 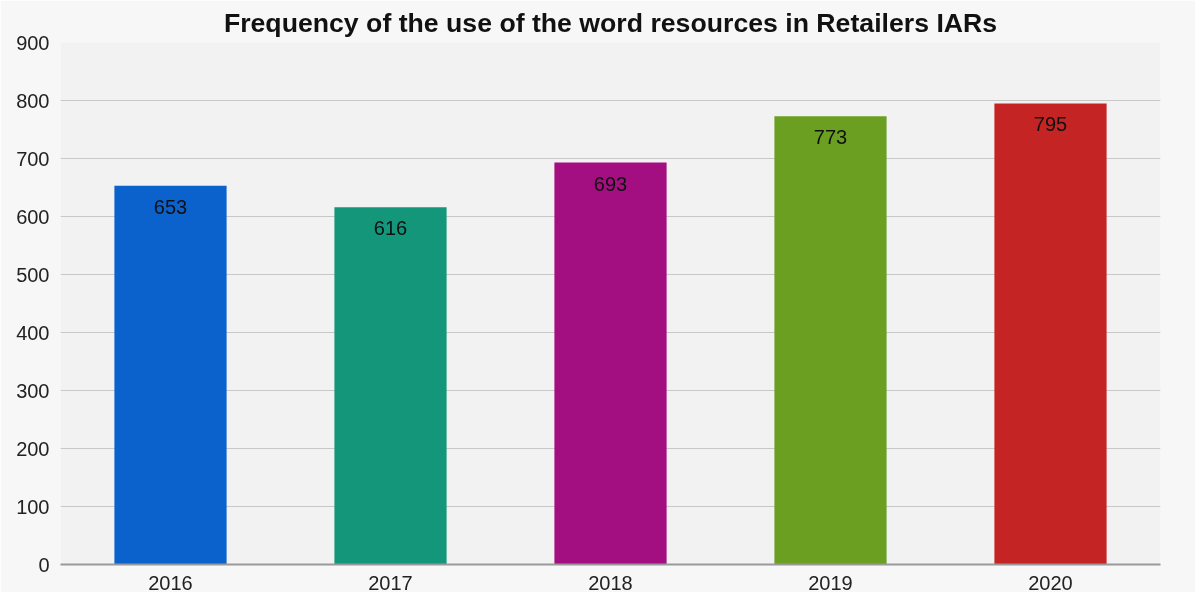 What do you see at coordinates (610, 22) in the screenshot?
I see `chart-title: Frequency of the use of the word resources in Retailers IARs` at bounding box center [610, 22].